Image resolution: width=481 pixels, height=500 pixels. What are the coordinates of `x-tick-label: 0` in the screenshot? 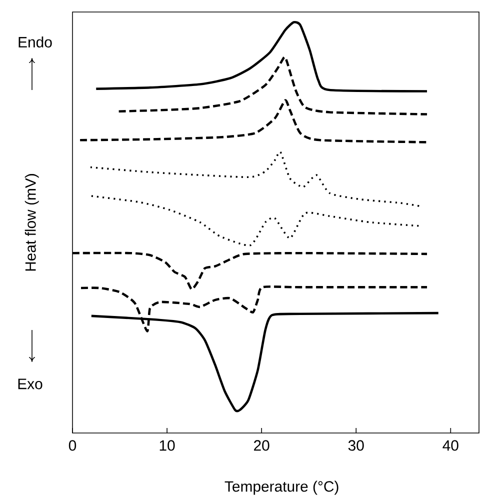 It's located at (72, 445).